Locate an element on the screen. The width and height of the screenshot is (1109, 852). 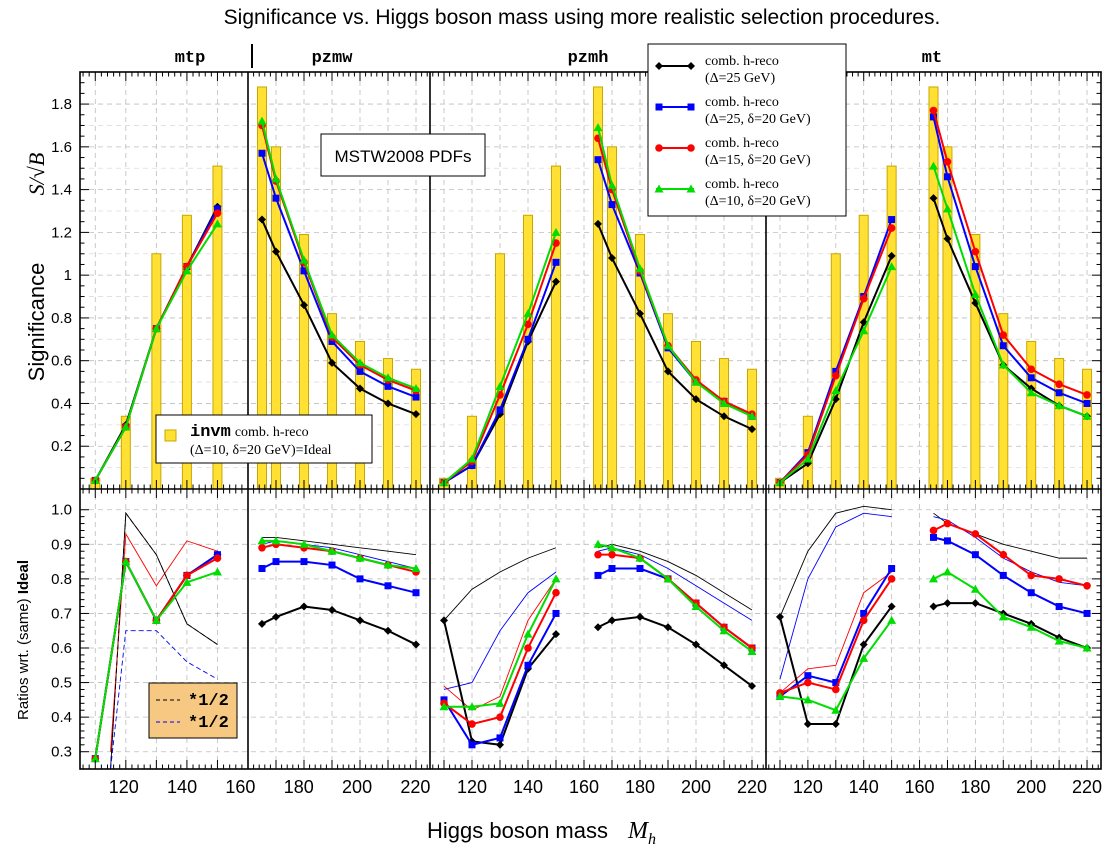
legend-ratio-label: *1/2 is located at coordinates (208, 723).